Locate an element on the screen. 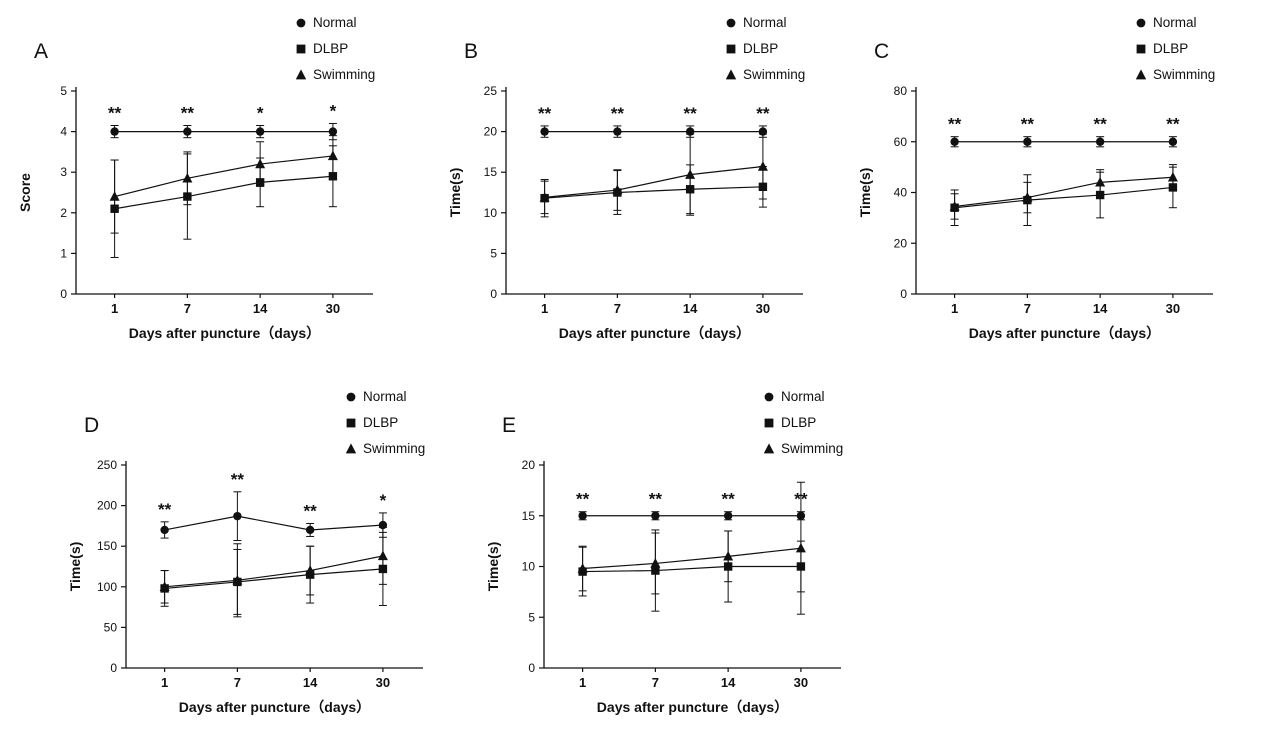 This screenshot has width=1272, height=748. y-tick-label: 50 is located at coordinates (111, 627).